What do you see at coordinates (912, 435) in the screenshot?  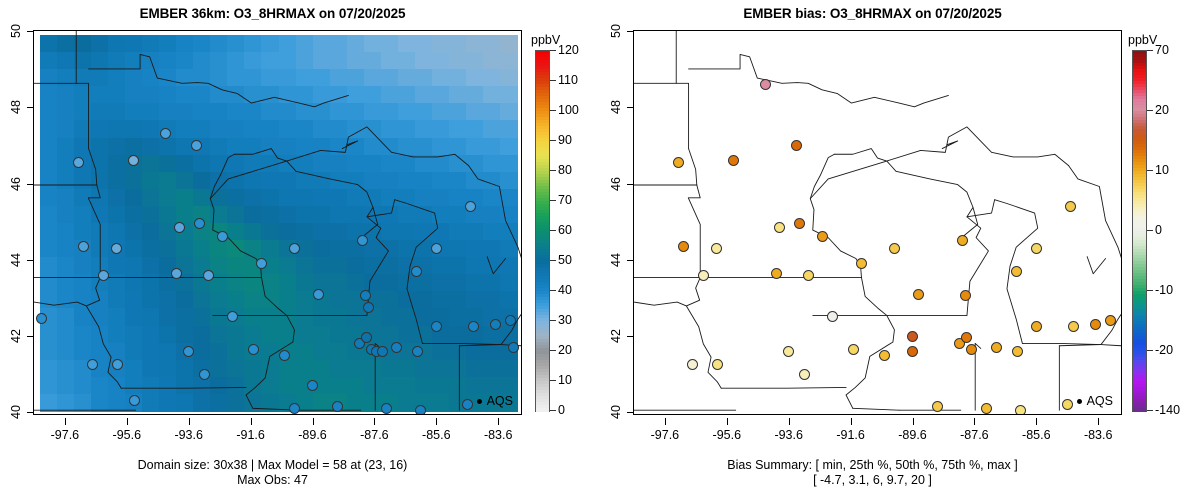 I see `x-tick-label: -89.6` at bounding box center [912, 435].